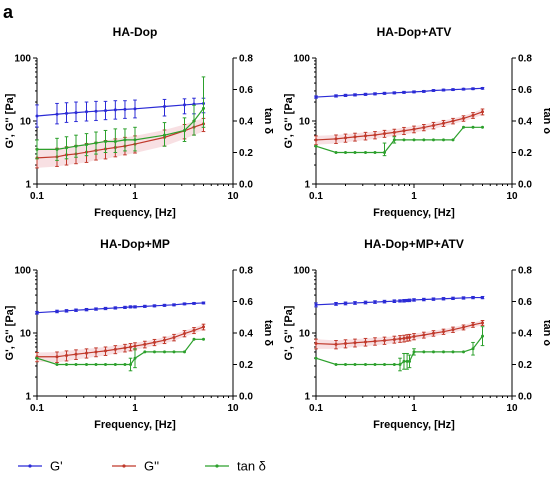 This screenshot has width=550, height=488. I want to click on legend: G' G'' tan δ, so click(142, 466).